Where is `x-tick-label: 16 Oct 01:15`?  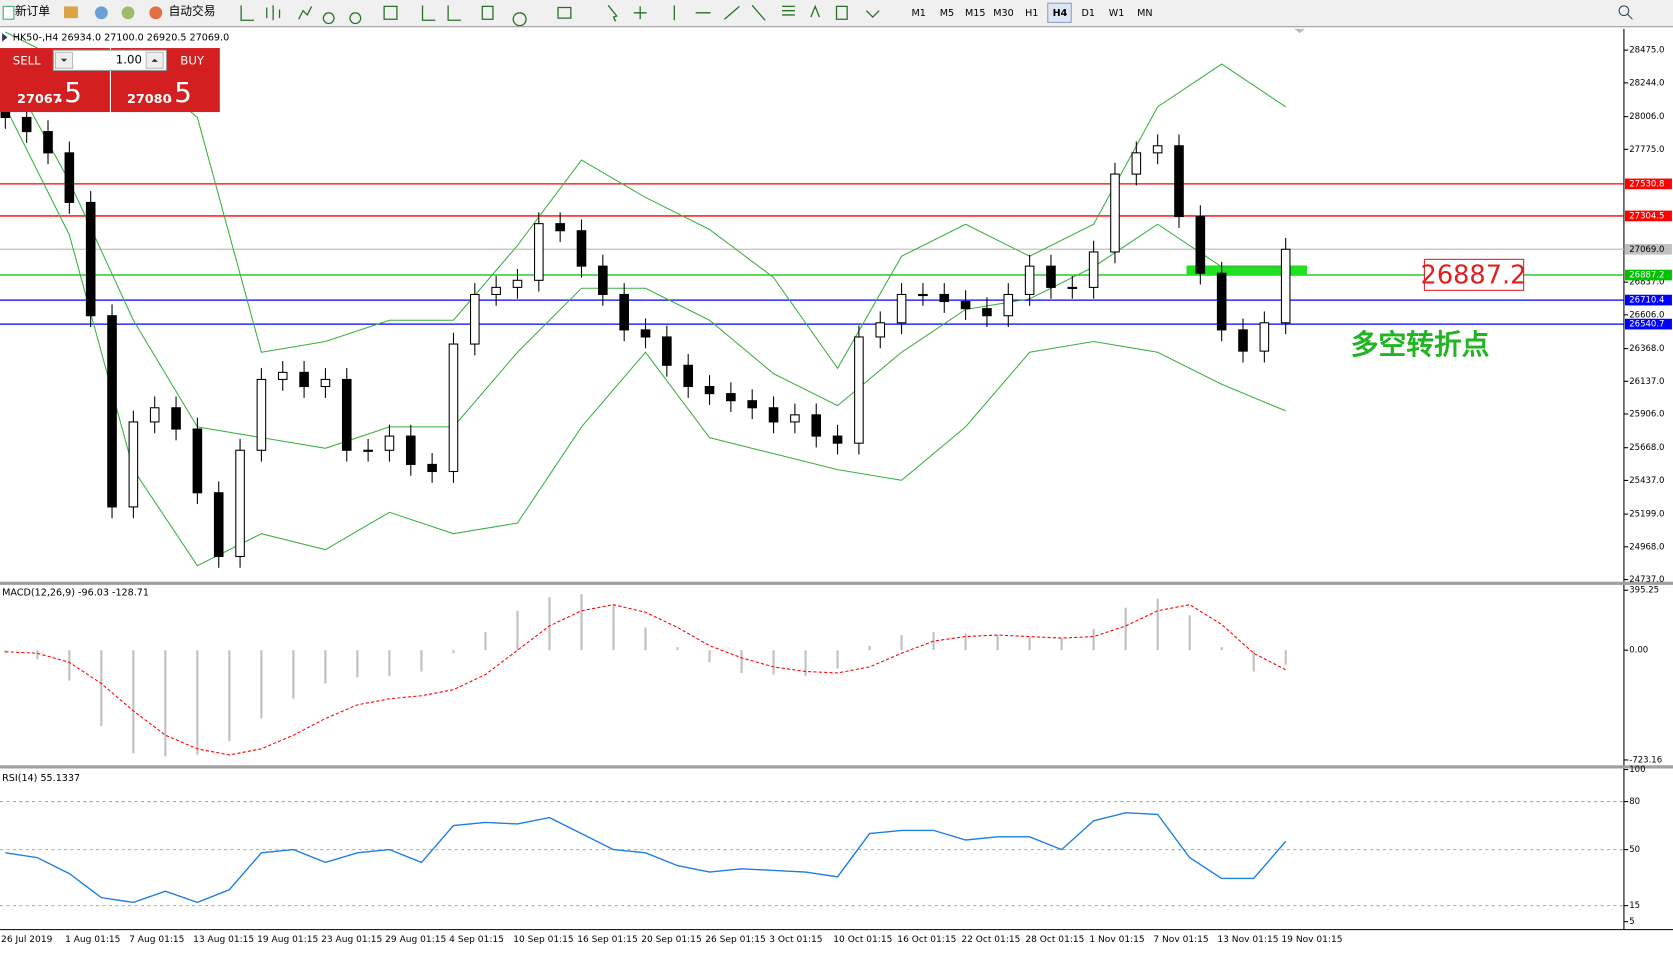
x-tick-label: 16 Oct 01:15 is located at coordinates (926, 940).